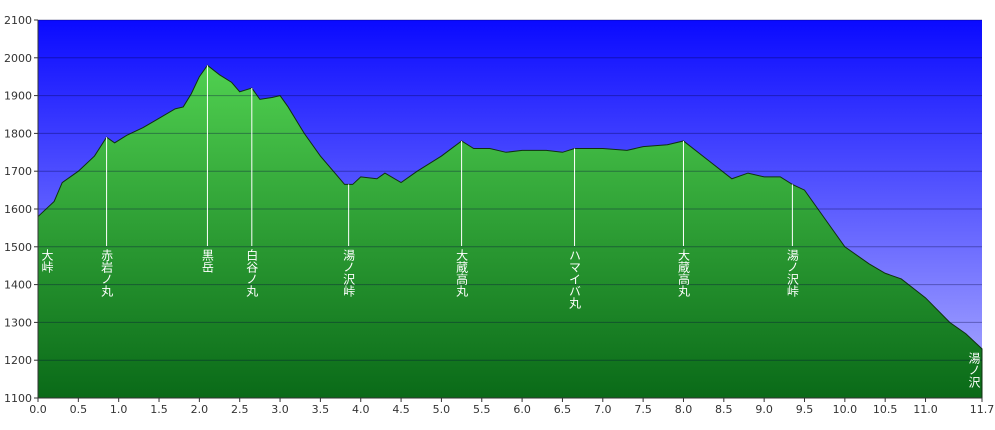 The width and height of the screenshot is (995, 430). What do you see at coordinates (643, 409) in the screenshot?
I see `x-tick-label: 7.5` at bounding box center [643, 409].